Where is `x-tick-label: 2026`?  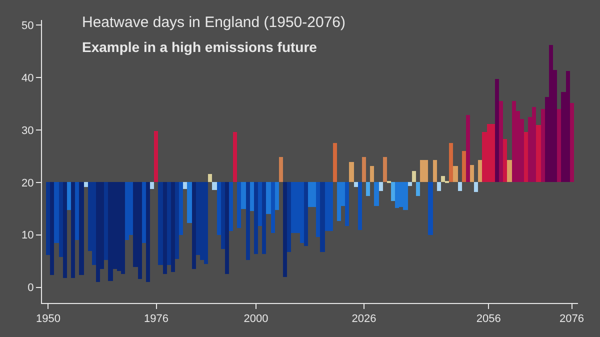 x-tick-label: 2026 is located at coordinates (364, 319).